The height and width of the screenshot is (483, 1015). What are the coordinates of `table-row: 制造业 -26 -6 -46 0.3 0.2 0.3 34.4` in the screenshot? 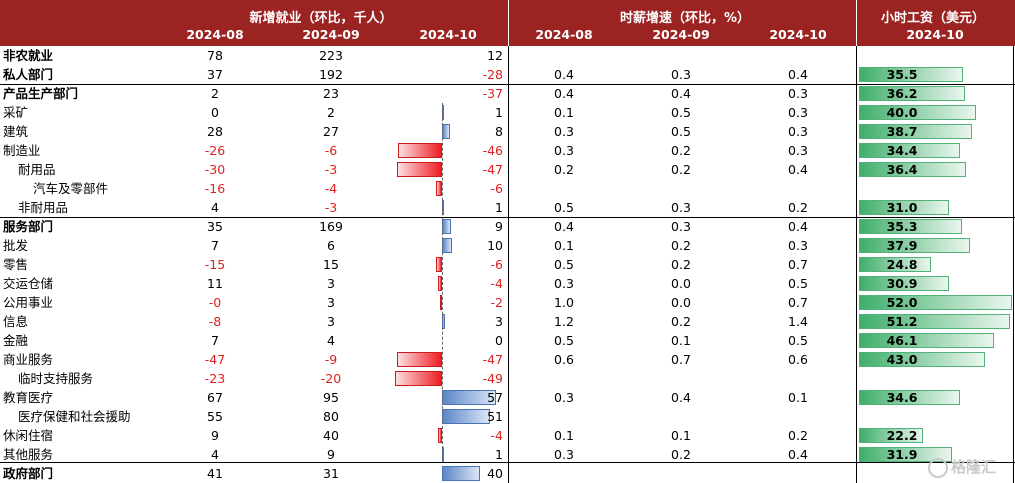 It's located at (507, 150).